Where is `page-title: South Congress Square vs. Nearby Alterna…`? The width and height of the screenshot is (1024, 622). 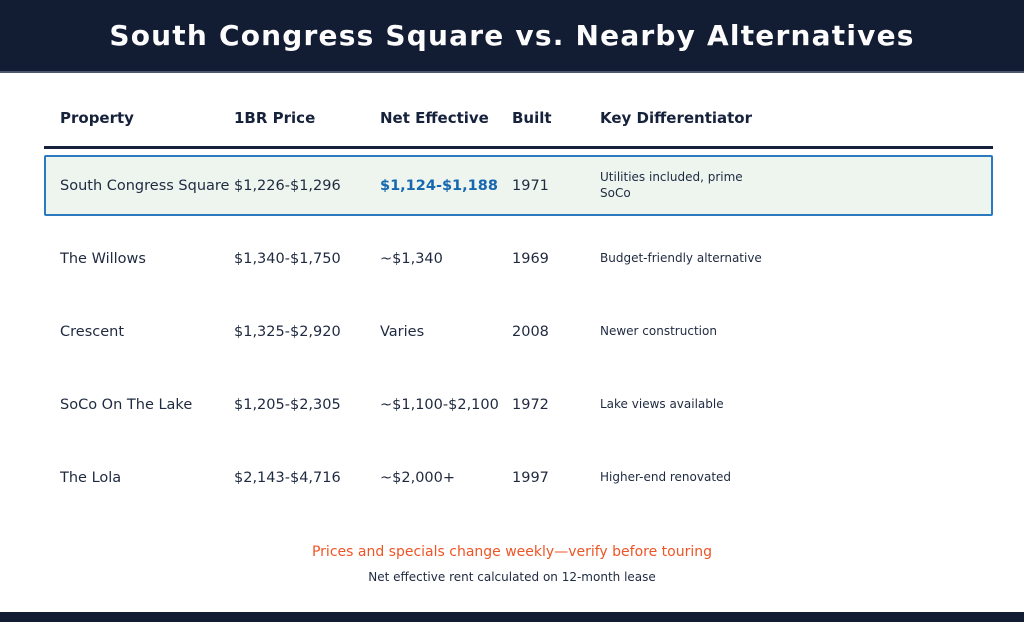
page-title: South Congress Square vs. Nearby Alterna… is located at coordinates (512, 35).